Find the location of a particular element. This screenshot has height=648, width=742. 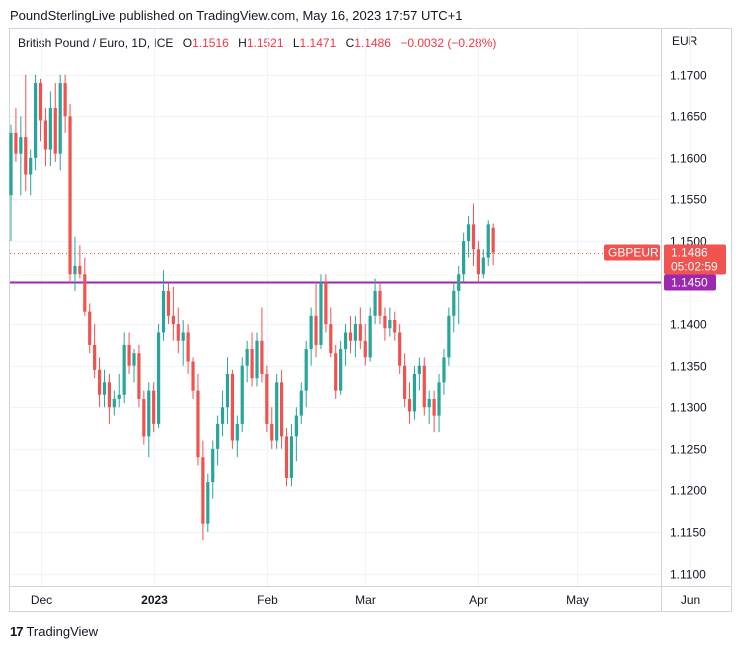

time-axis: Dec 2023 Feb Mar Apr May Jun is located at coordinates (365, 600).